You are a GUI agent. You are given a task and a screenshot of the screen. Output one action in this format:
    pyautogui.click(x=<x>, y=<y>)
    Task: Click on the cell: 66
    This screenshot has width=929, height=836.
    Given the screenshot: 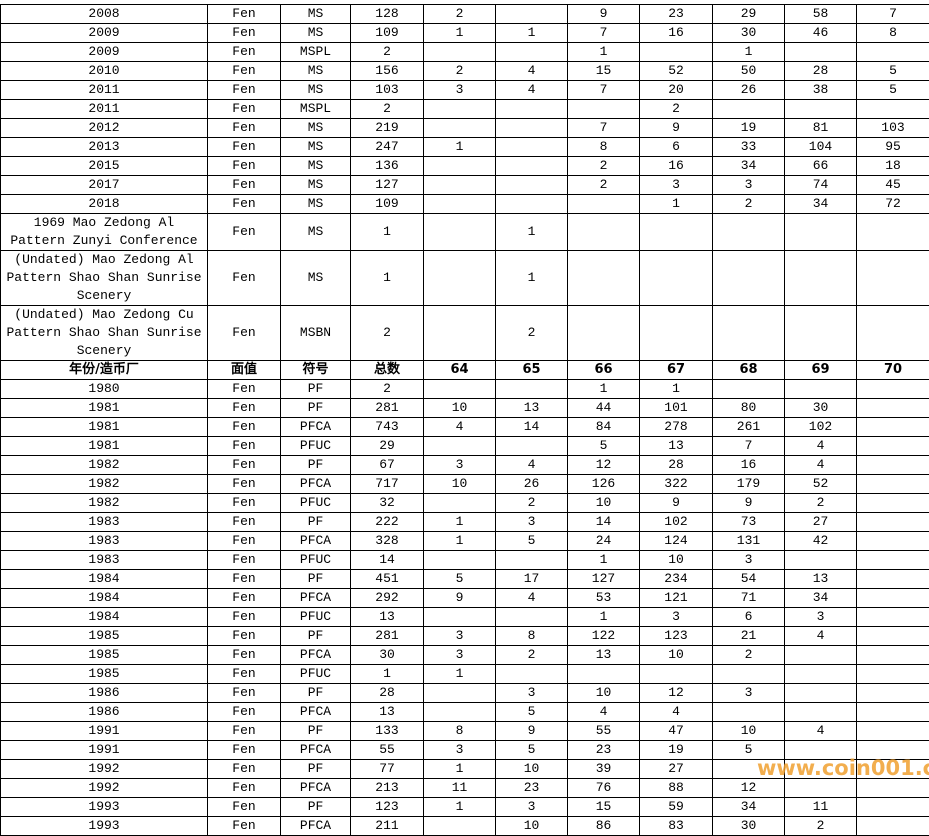 What is the action you would take?
    pyautogui.click(x=821, y=166)
    